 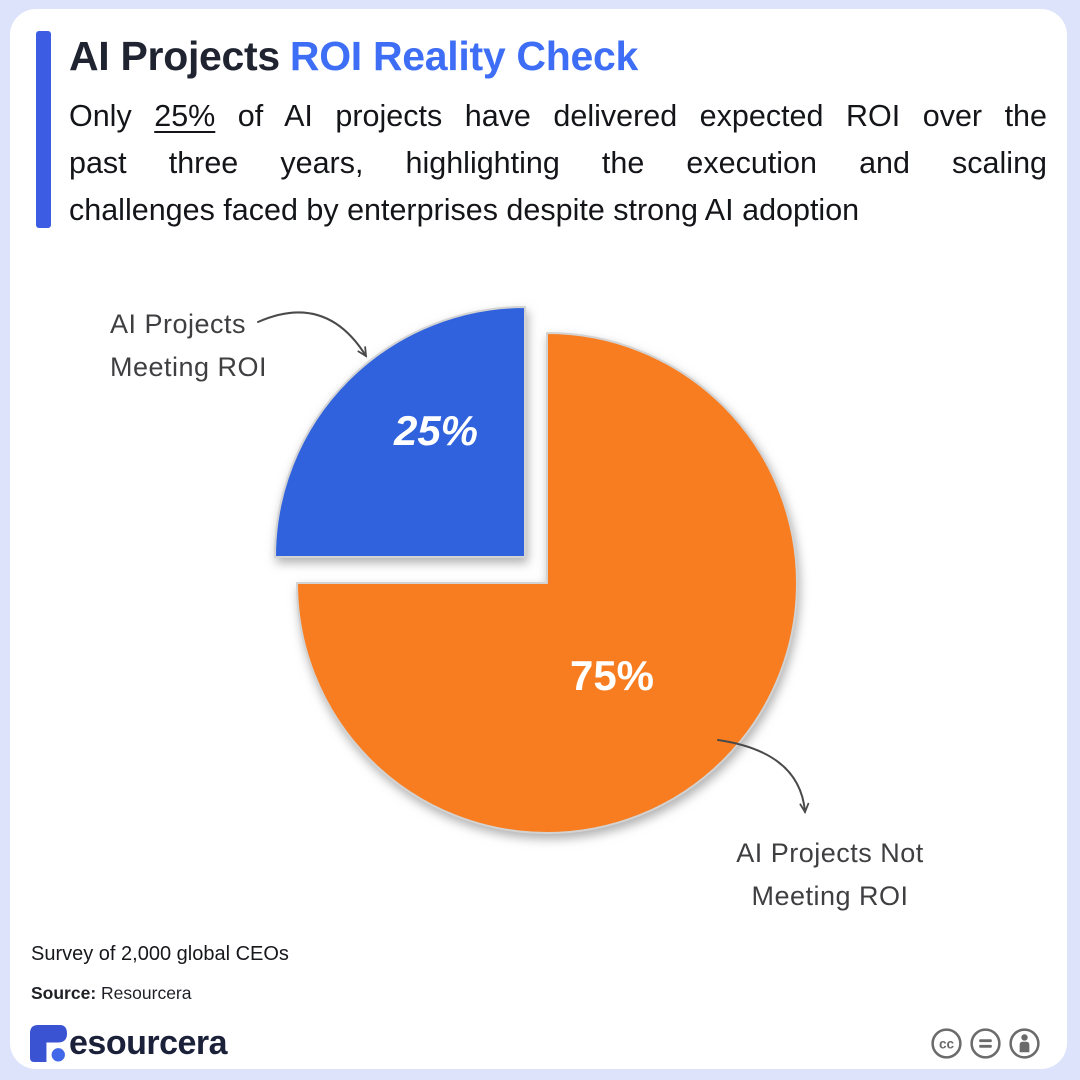 What do you see at coordinates (178, 324) in the screenshot?
I see `pie-label-meeting-roi-line-1: AI Projects` at bounding box center [178, 324].